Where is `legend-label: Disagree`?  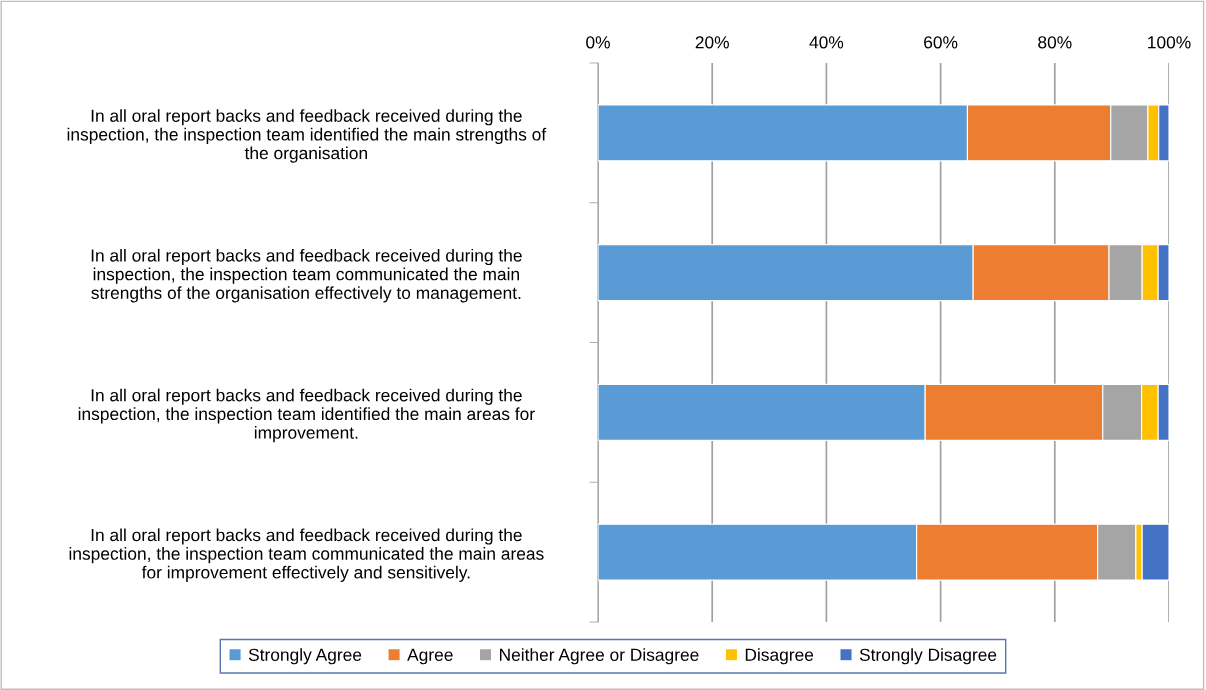 legend-label: Disagree is located at coordinates (779, 656).